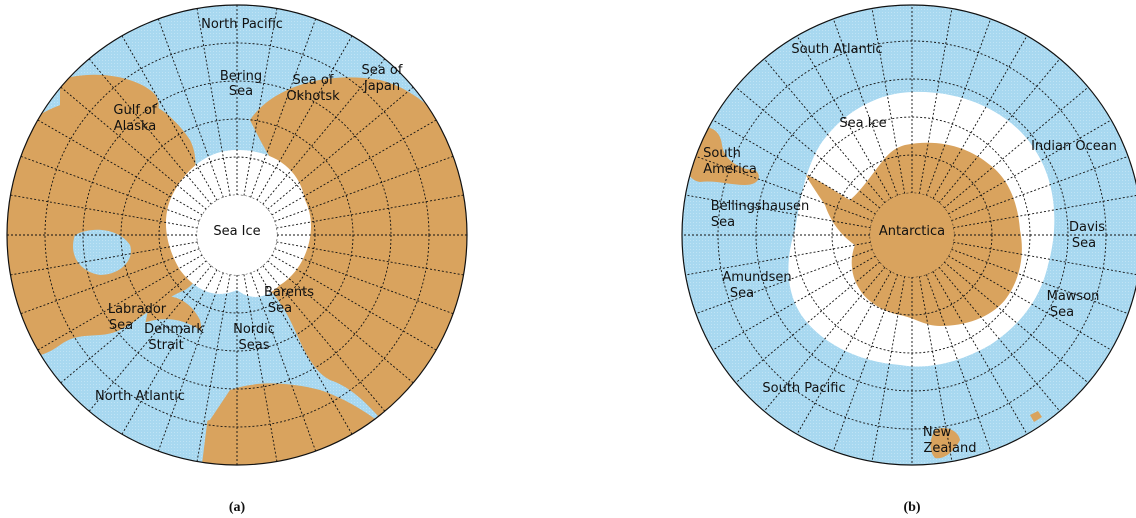 The height and width of the screenshot is (518, 1136). Describe the element at coordinates (760, 206) in the screenshot. I see `label-bellingshausen-1: Bellingshausen` at that location.